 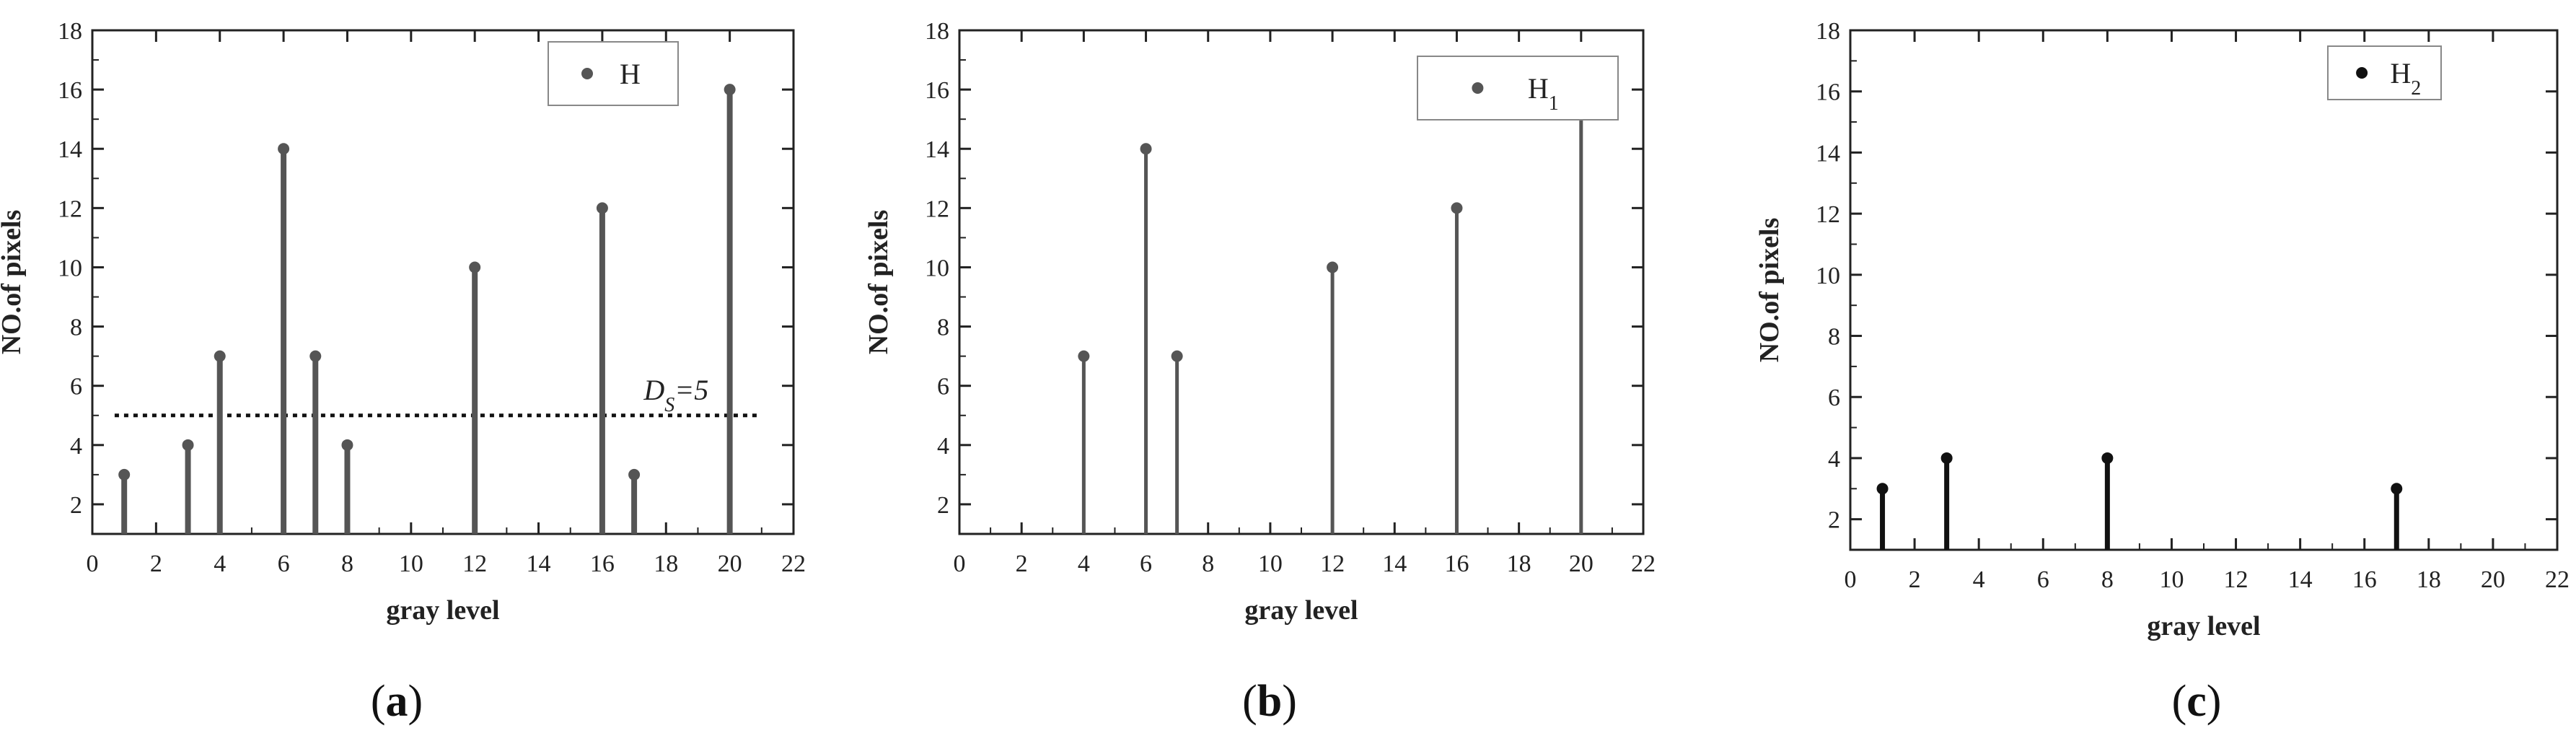 I want to click on threshold-label: DS=5, so click(x=675, y=395).